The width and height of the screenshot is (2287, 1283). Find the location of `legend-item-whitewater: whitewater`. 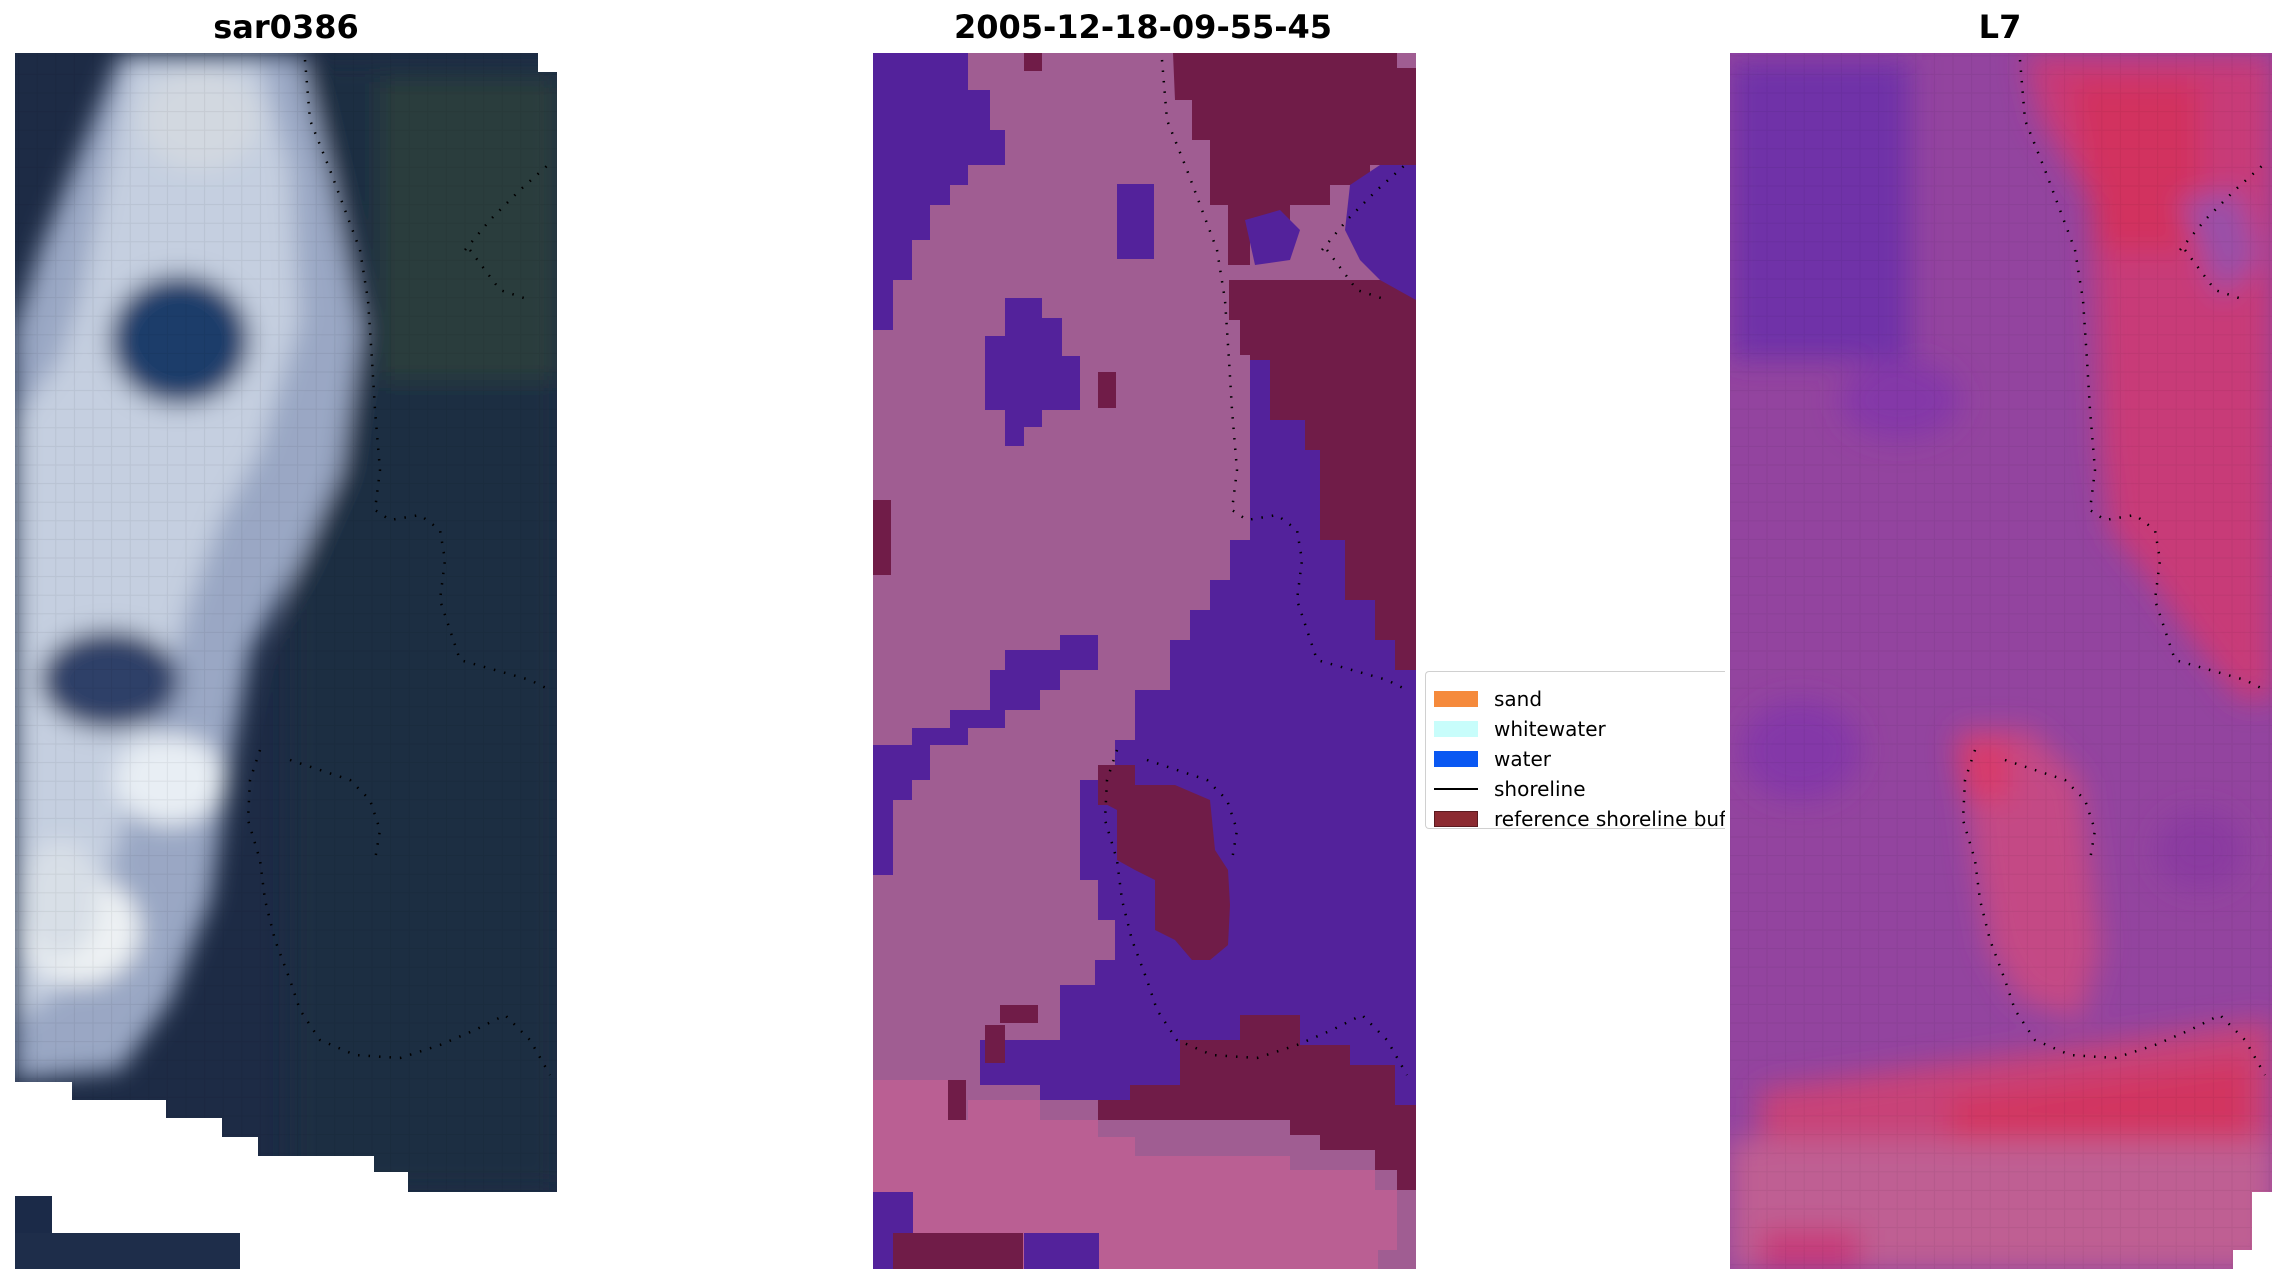

legend-item-whitewater: whitewater is located at coordinates (1520, 729).